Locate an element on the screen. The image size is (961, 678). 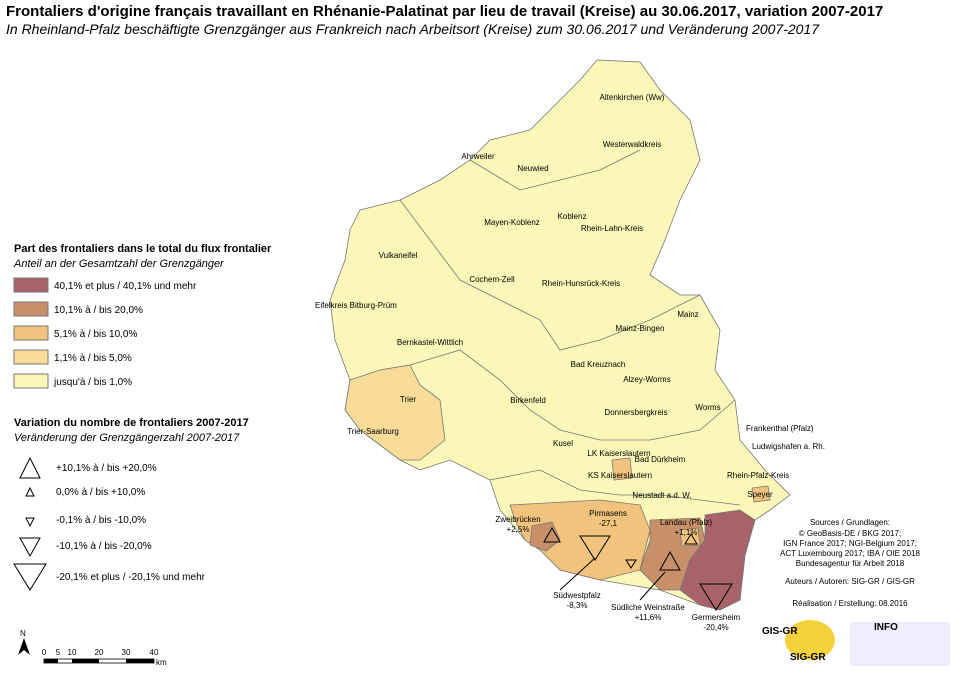
variation-name: Südwestpfalz is located at coordinates (577, 595).